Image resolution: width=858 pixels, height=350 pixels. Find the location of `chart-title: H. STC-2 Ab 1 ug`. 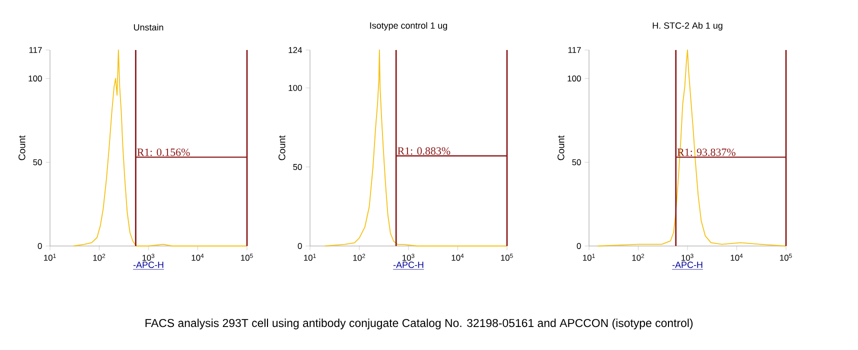

chart-title: H. STC-2 Ab 1 ug is located at coordinates (687, 26).